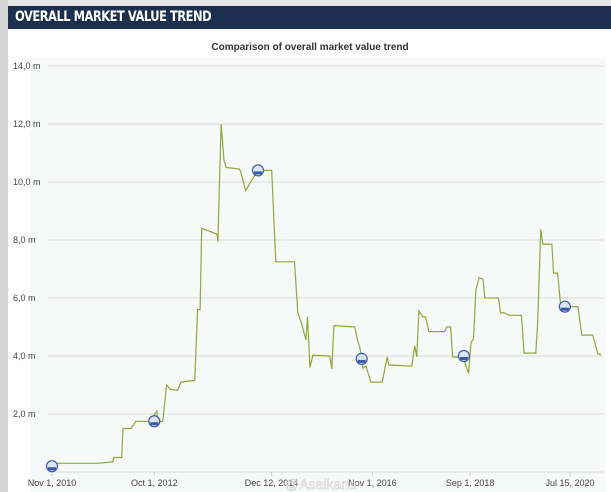  Describe the element at coordinates (309, 17) in the screenshot. I see `panel-header: OVERALL MARKET VALUE TREND` at that location.